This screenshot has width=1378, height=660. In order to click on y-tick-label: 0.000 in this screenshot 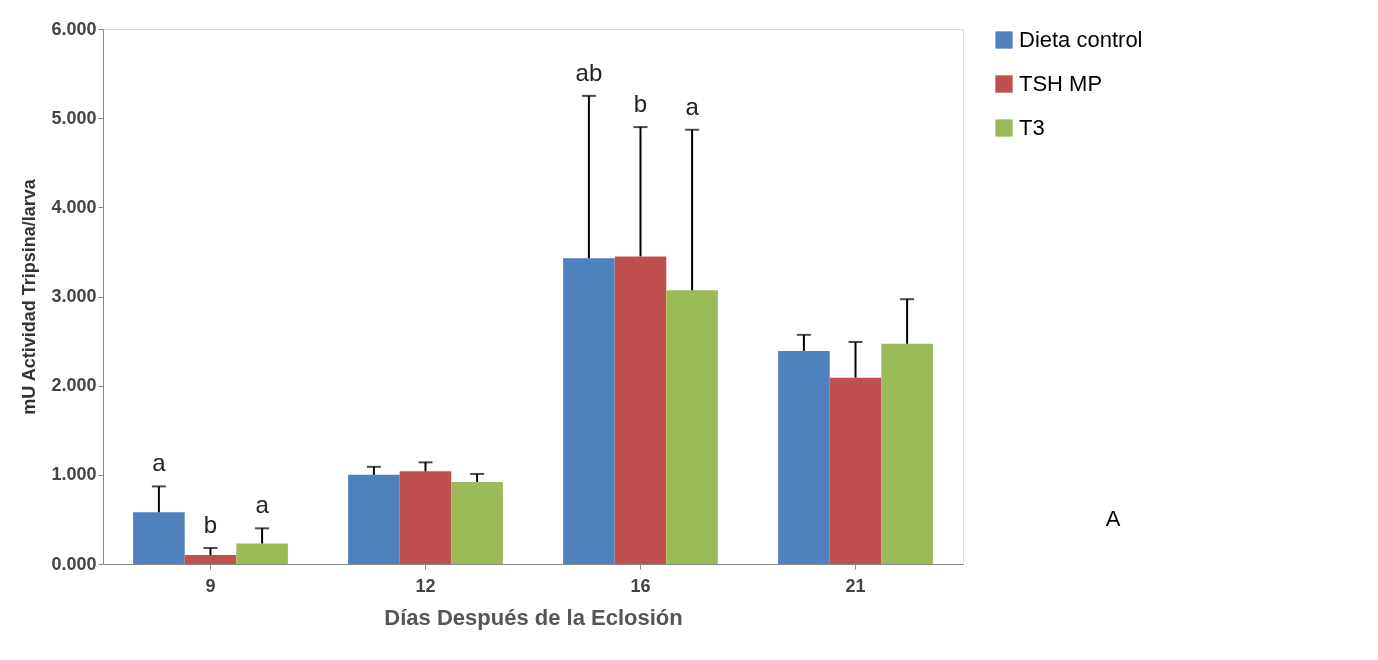, I will do `click(74, 563)`.